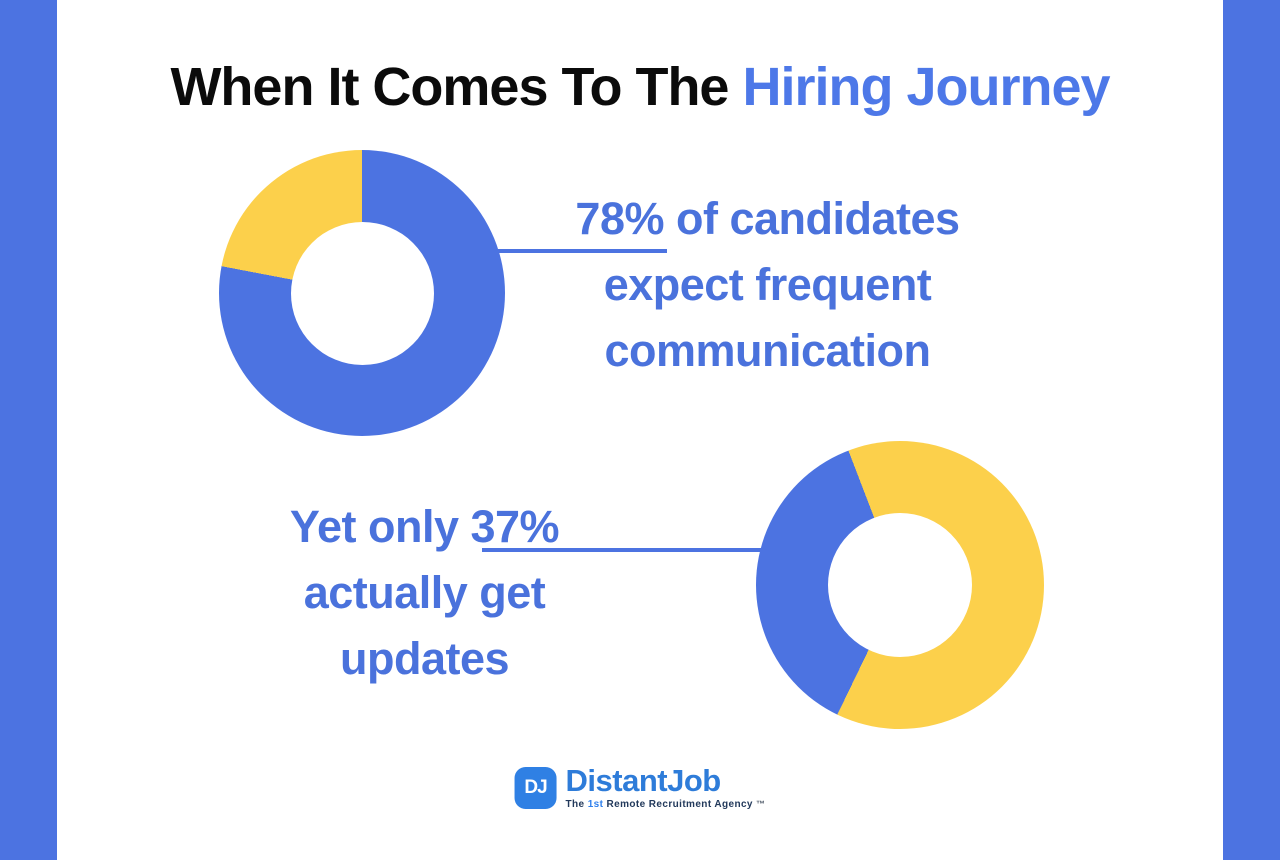 Image resolution: width=1280 pixels, height=860 pixels. Describe the element at coordinates (535, 788) in the screenshot. I see `dj-monogram-icon: DJ` at that location.